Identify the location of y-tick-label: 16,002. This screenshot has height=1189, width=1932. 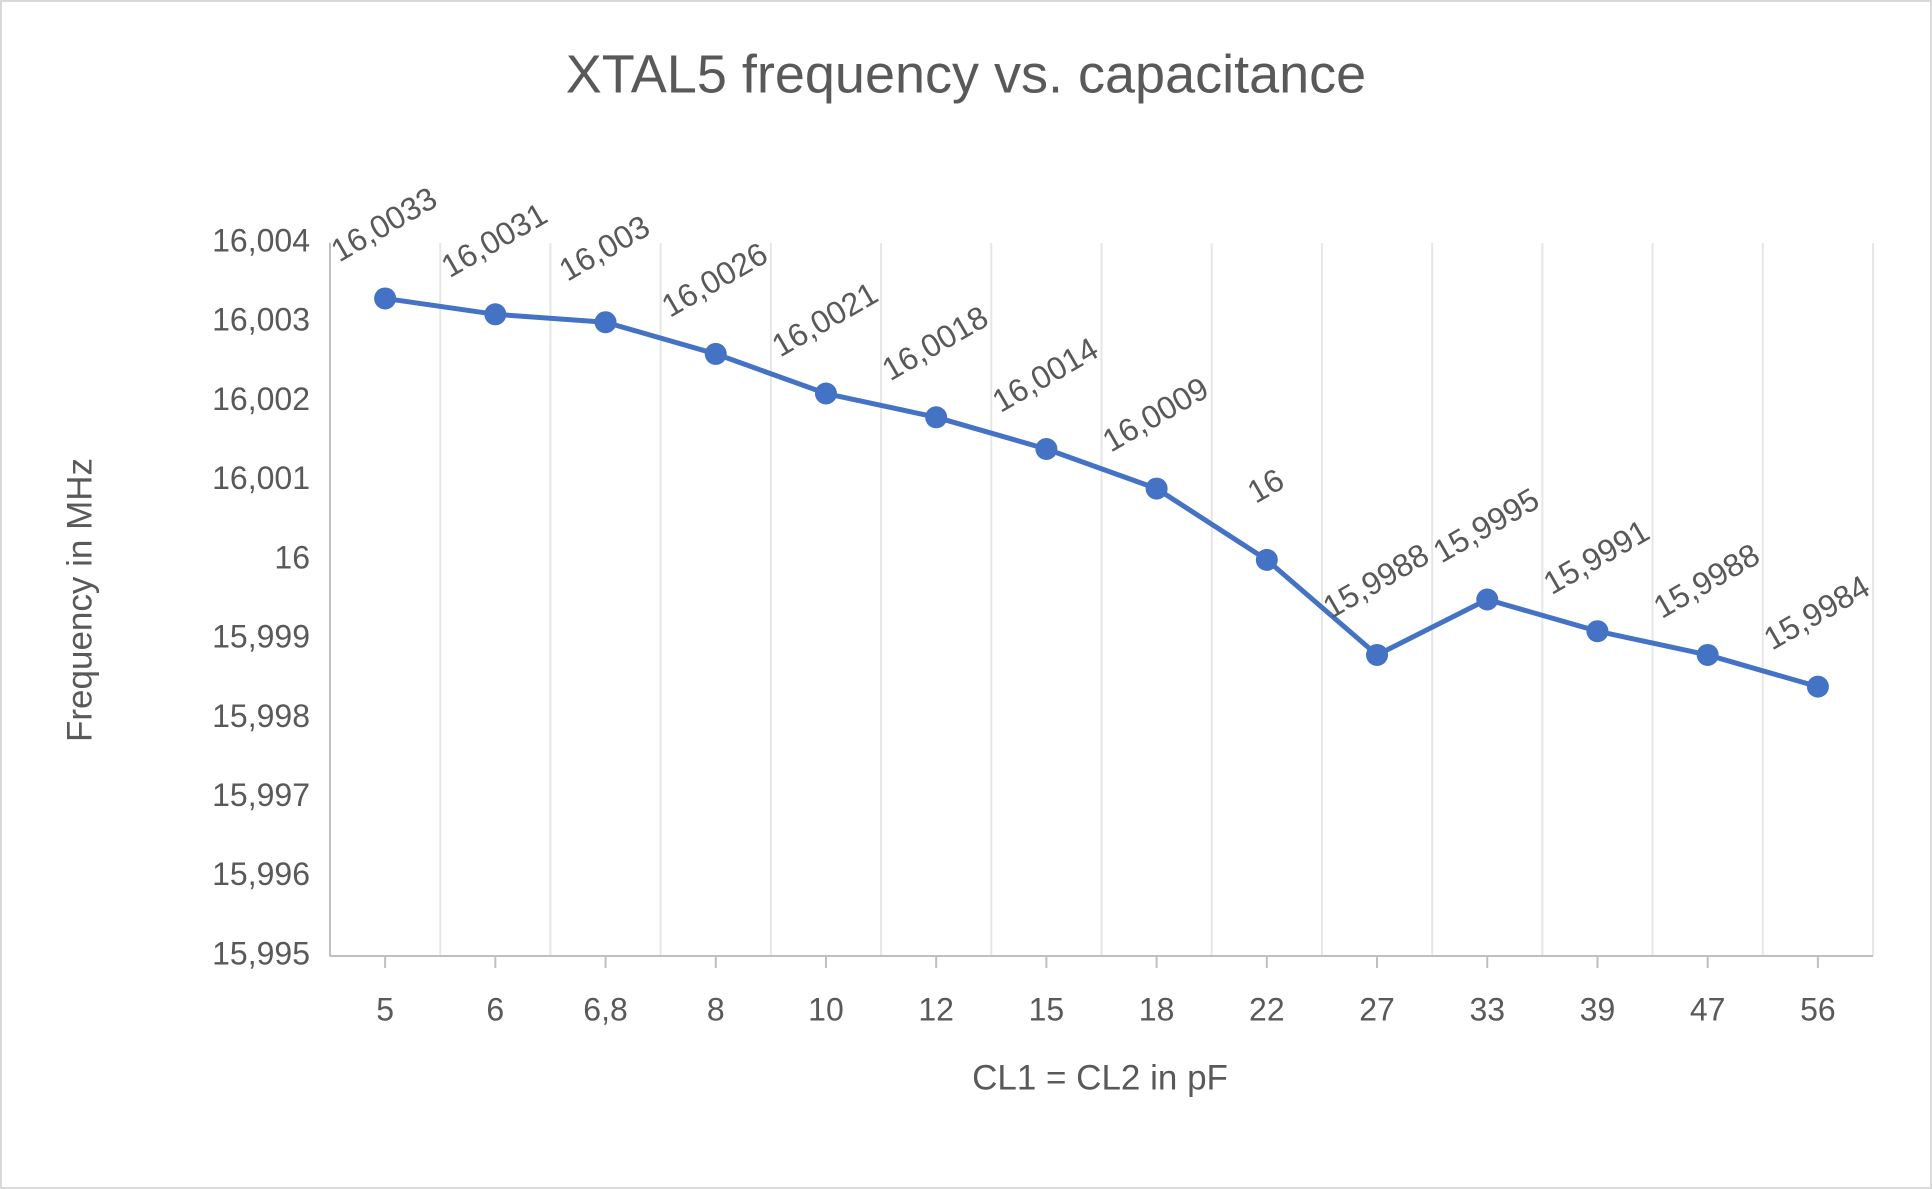
(261, 399).